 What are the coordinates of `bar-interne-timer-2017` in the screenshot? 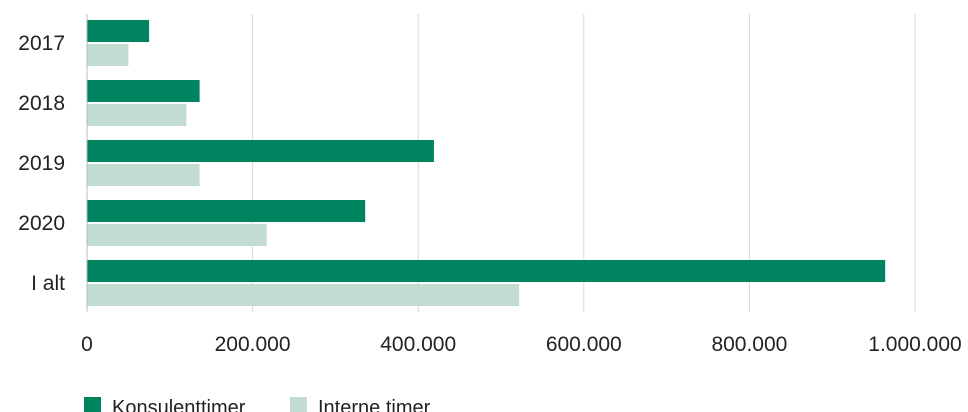 It's located at (108, 55).